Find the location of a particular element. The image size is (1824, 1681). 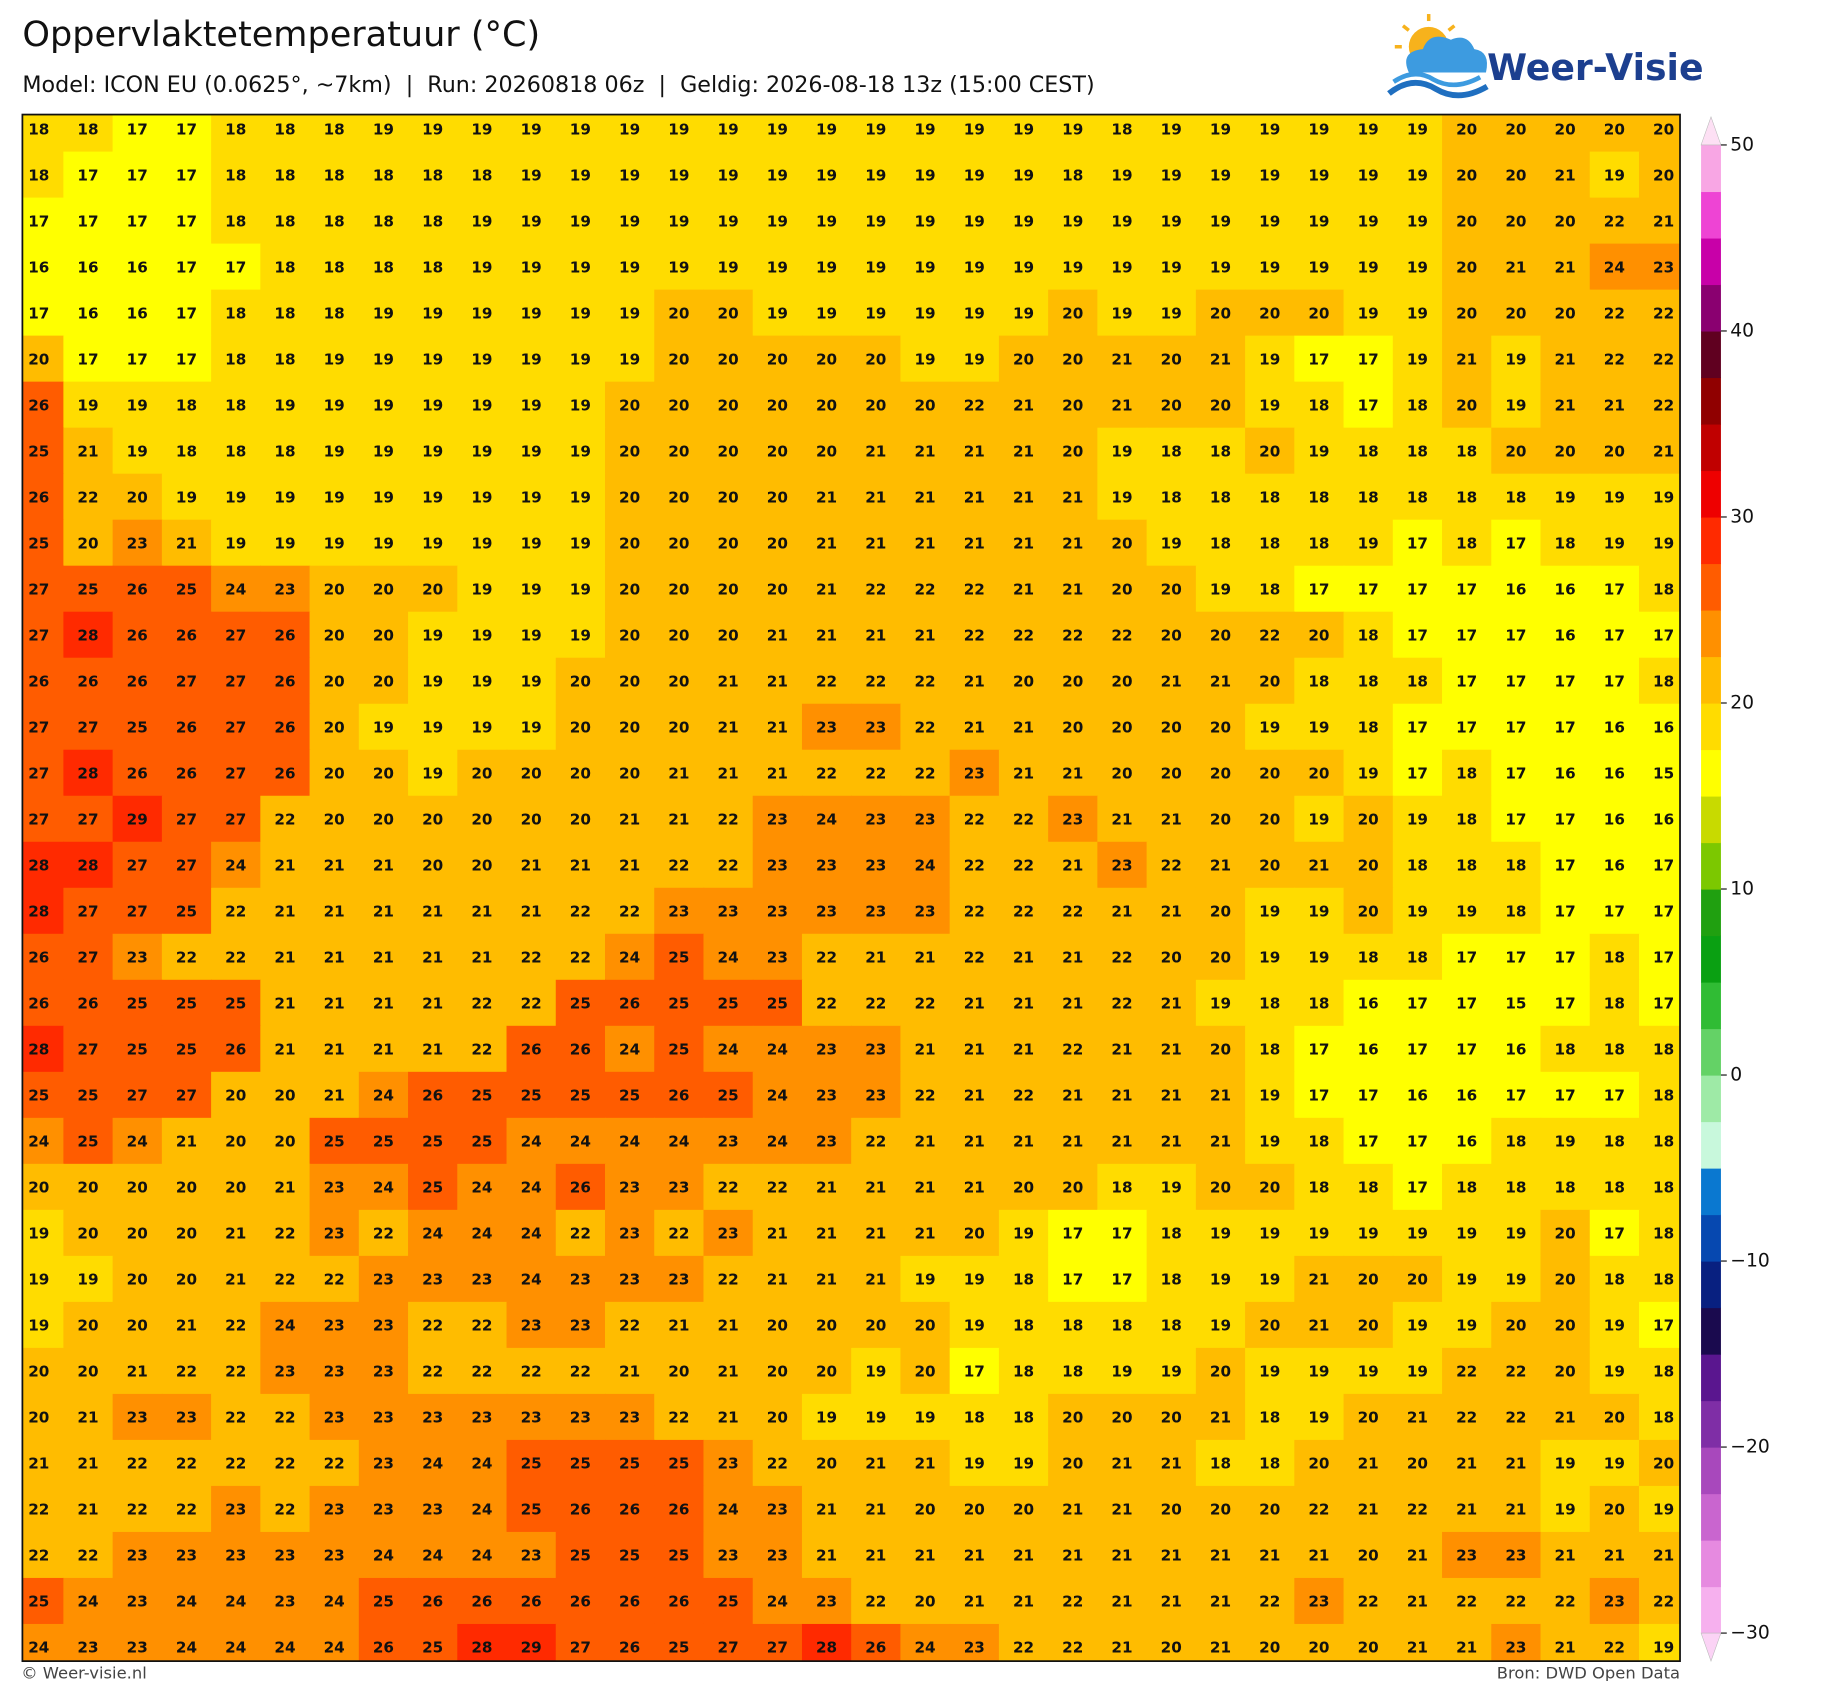

temp-label: 29 is located at coordinates (137, 819).